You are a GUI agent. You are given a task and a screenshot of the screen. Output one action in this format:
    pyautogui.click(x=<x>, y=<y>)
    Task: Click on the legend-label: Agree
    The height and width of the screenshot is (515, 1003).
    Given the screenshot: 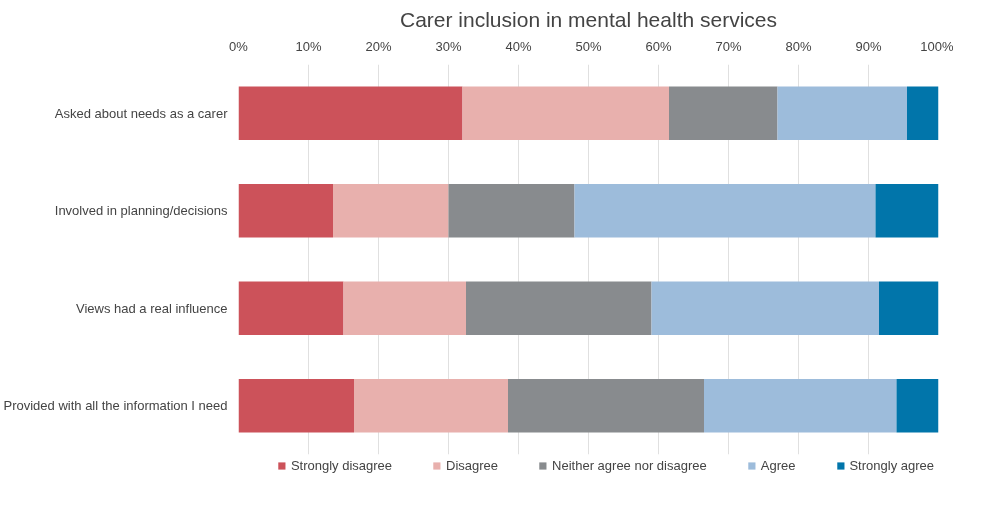 What is the action you would take?
    pyautogui.click(x=778, y=465)
    